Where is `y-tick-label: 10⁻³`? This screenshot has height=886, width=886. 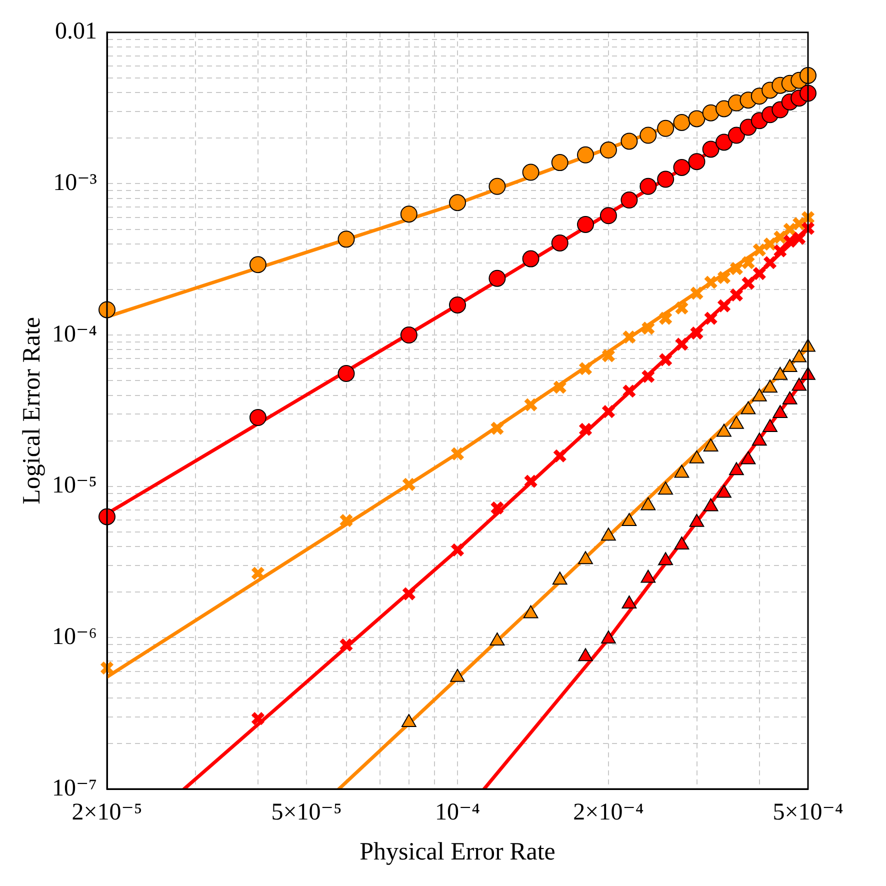 y-tick-label: 10⁻³ is located at coordinates (75, 183).